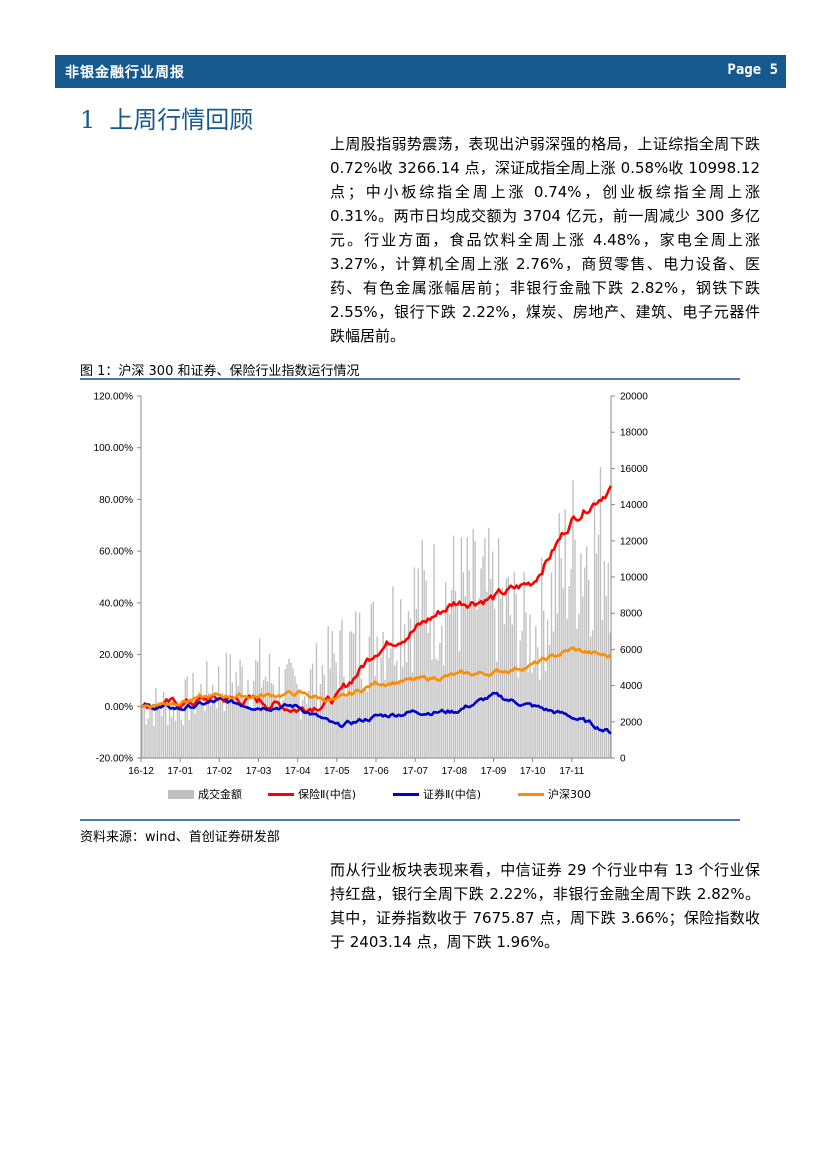 The image size is (827, 1169). What do you see at coordinates (631, 650) in the screenshot?
I see `right-tick-label: 6000` at bounding box center [631, 650].